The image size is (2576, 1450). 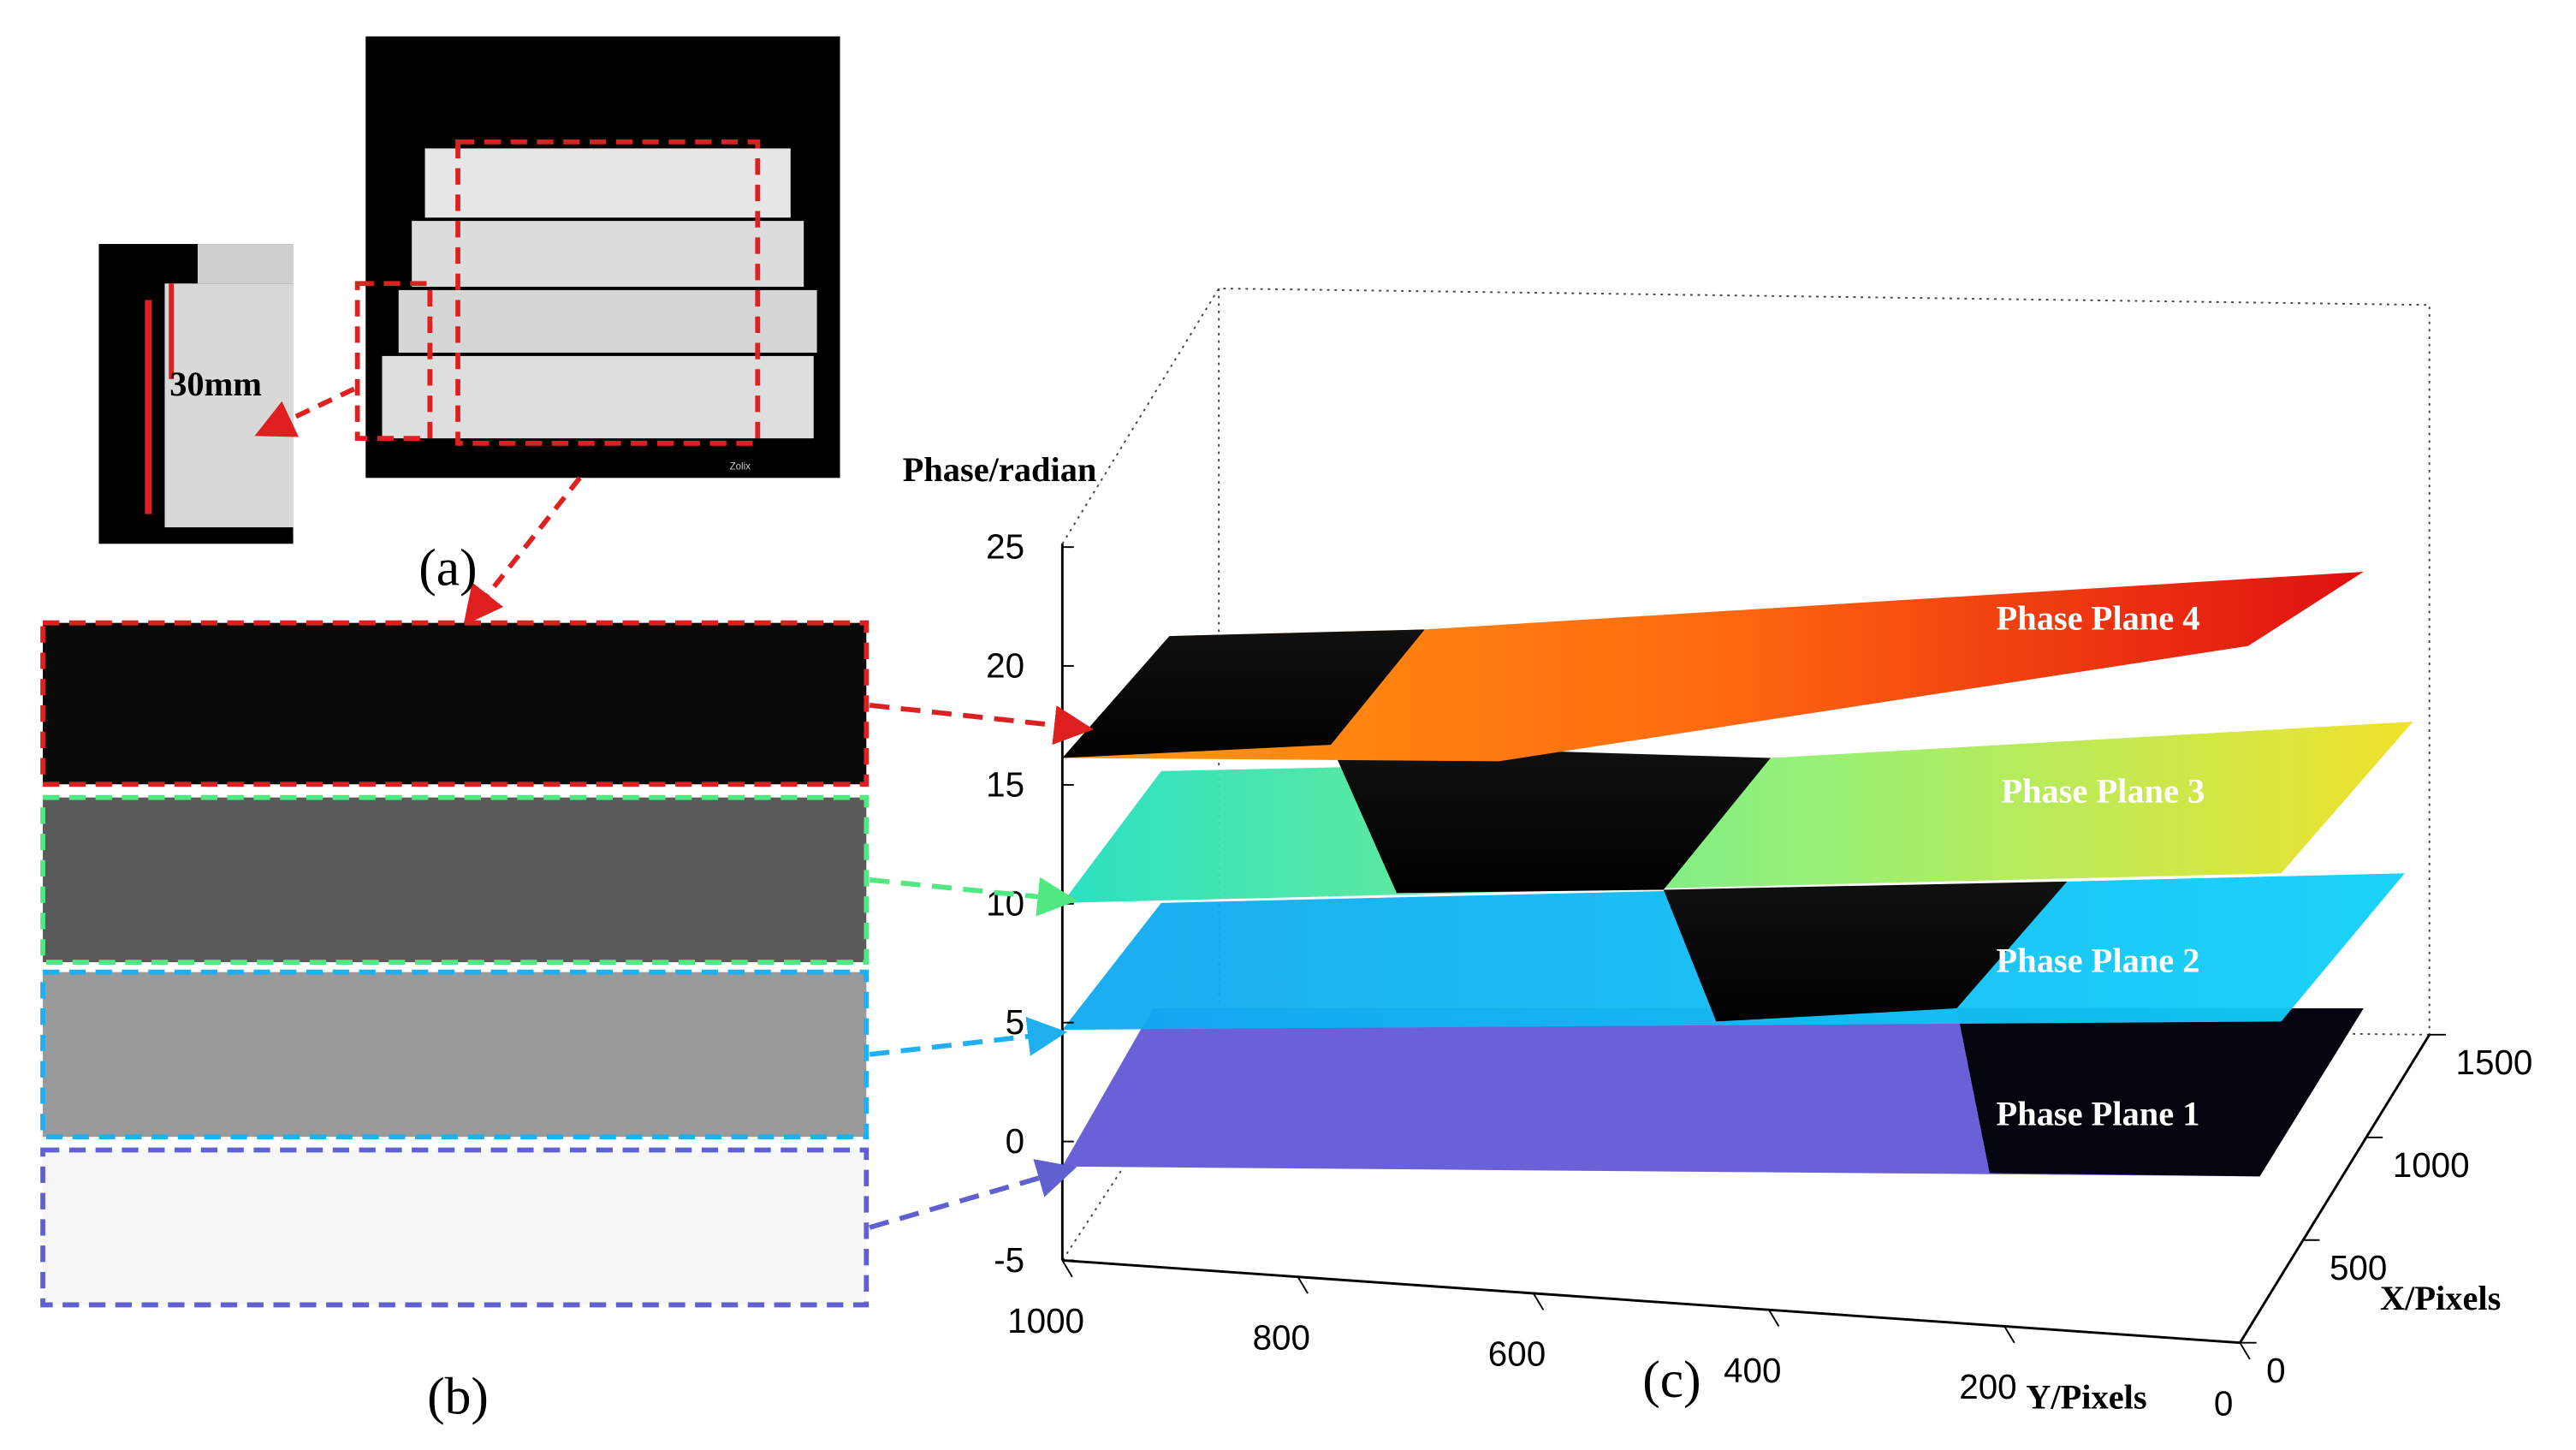 I want to click on phase-plane, so click(x=1713, y=667).